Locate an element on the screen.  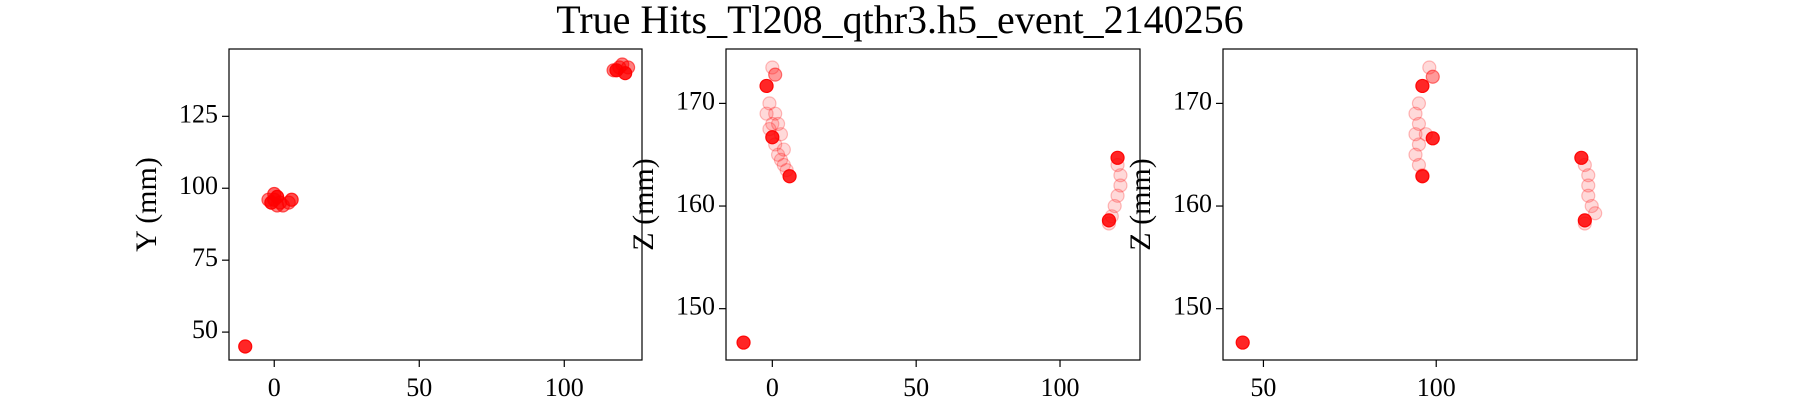
y-tick-label: 125 is located at coordinates (198, 113).